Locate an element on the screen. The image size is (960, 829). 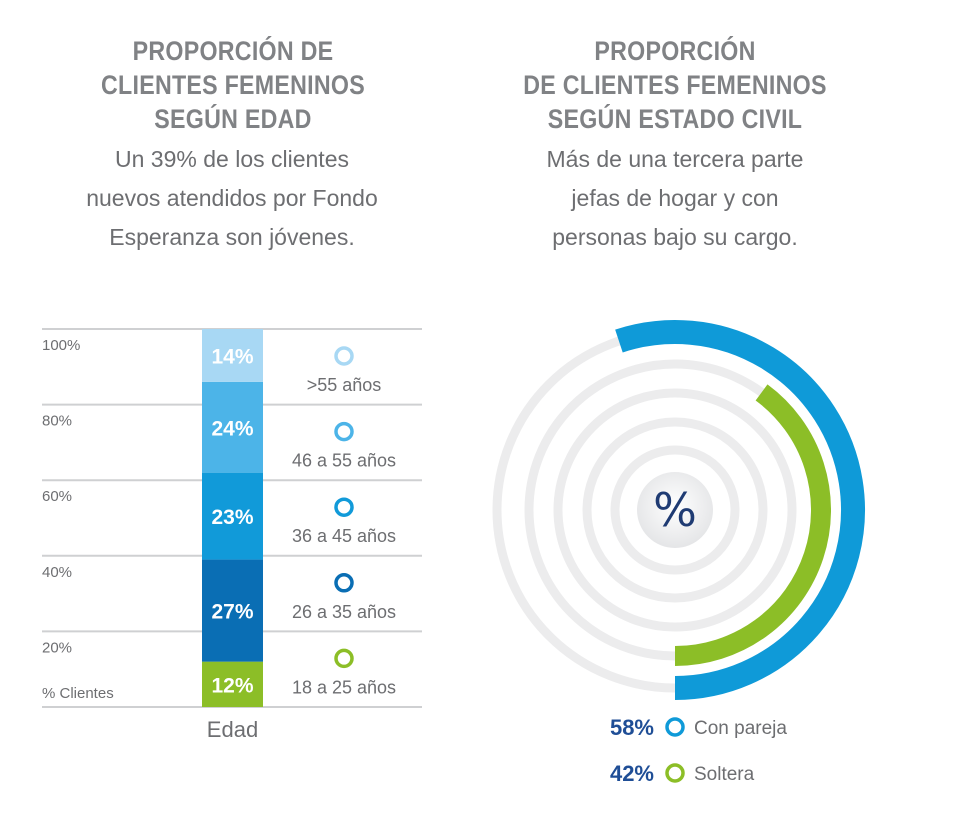
left-title-line: SEGÚN EDAD is located at coordinates (233, 119).